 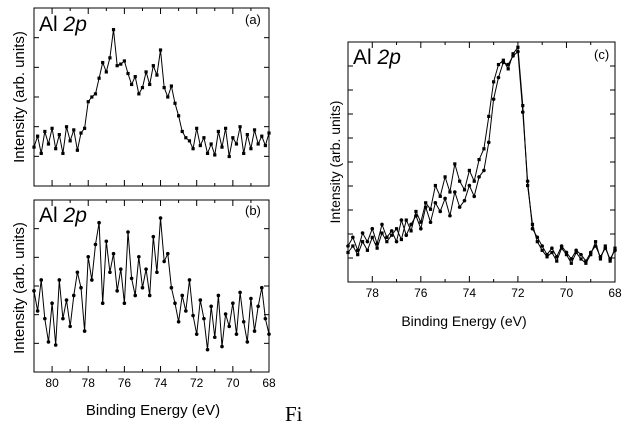 What do you see at coordinates (19, 288) in the screenshot?
I see `panel-b-ylabel: Intensity (arb. units)` at bounding box center [19, 288].